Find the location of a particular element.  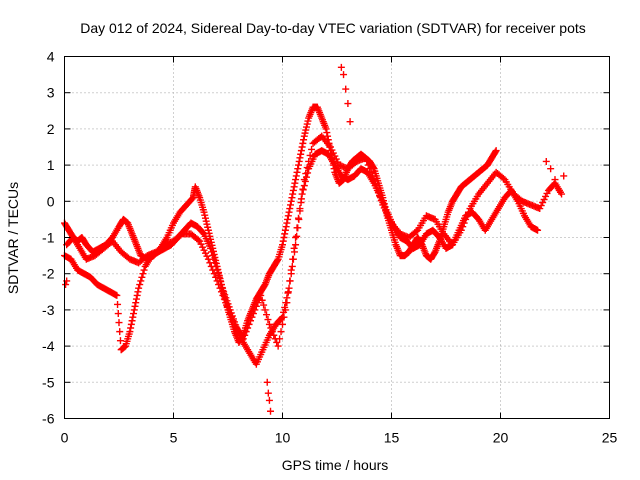

x-axis-label: GPS time / hours is located at coordinates (335, 465).